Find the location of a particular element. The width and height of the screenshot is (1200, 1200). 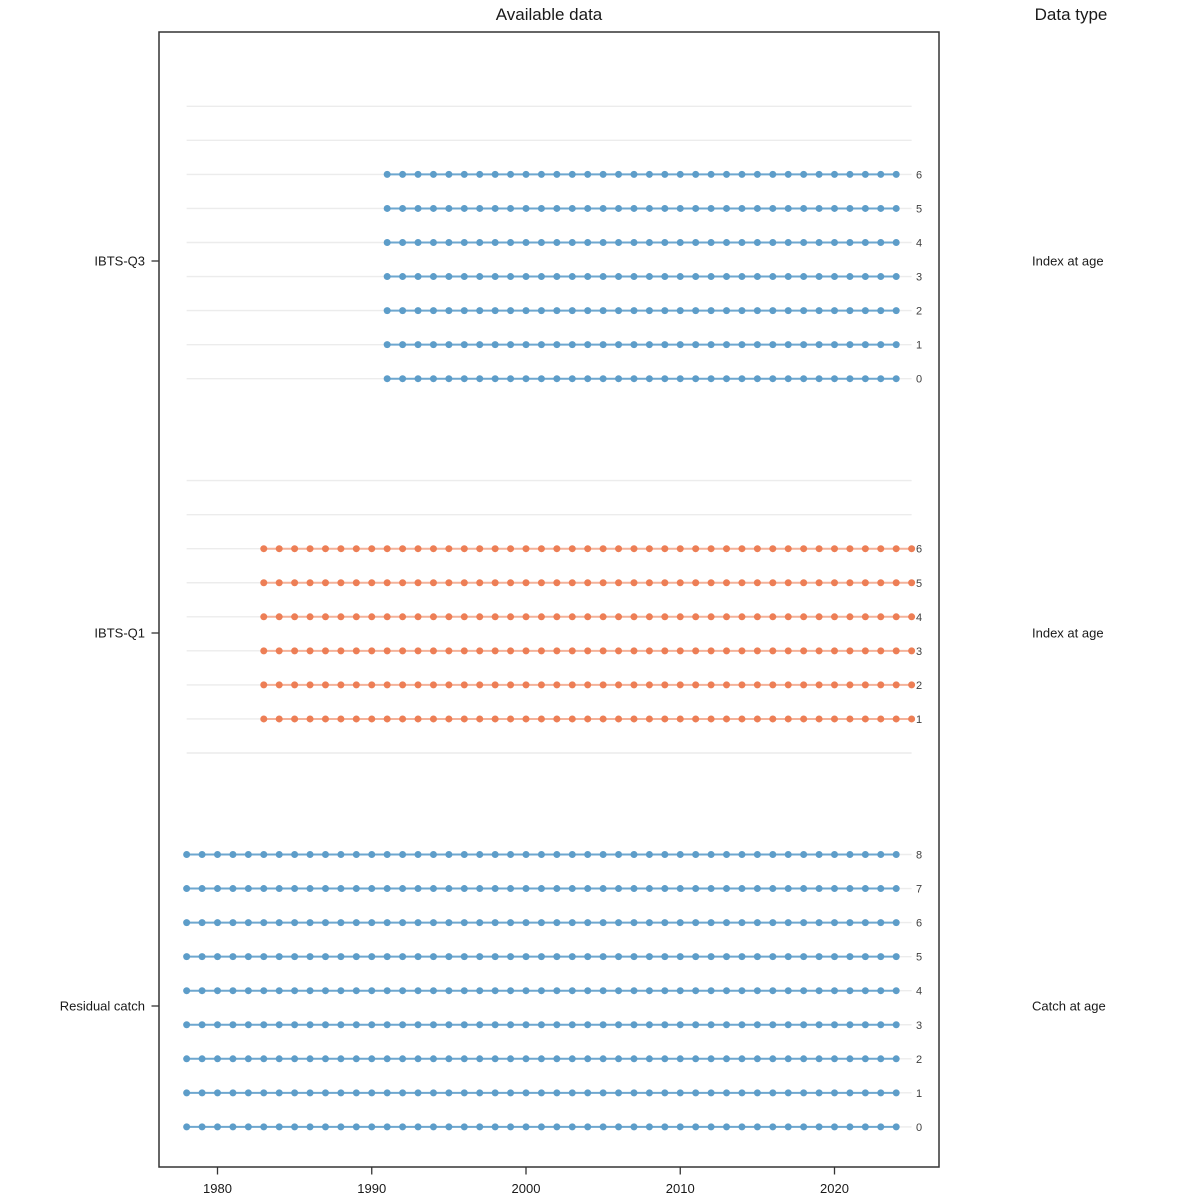

data-type-label: Index at age is located at coordinates (1068, 633).